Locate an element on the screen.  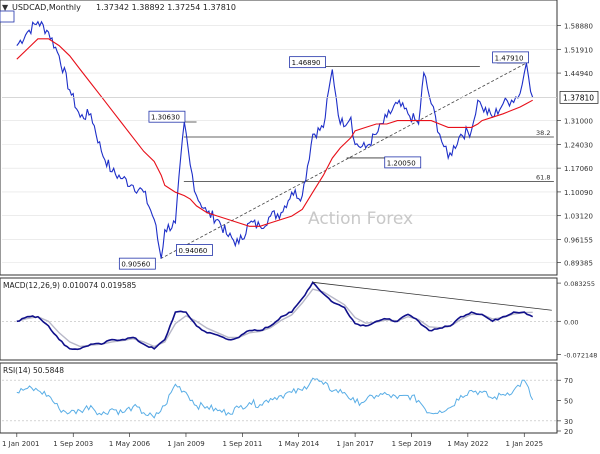
rsi-series is located at coordinates (279, 399).